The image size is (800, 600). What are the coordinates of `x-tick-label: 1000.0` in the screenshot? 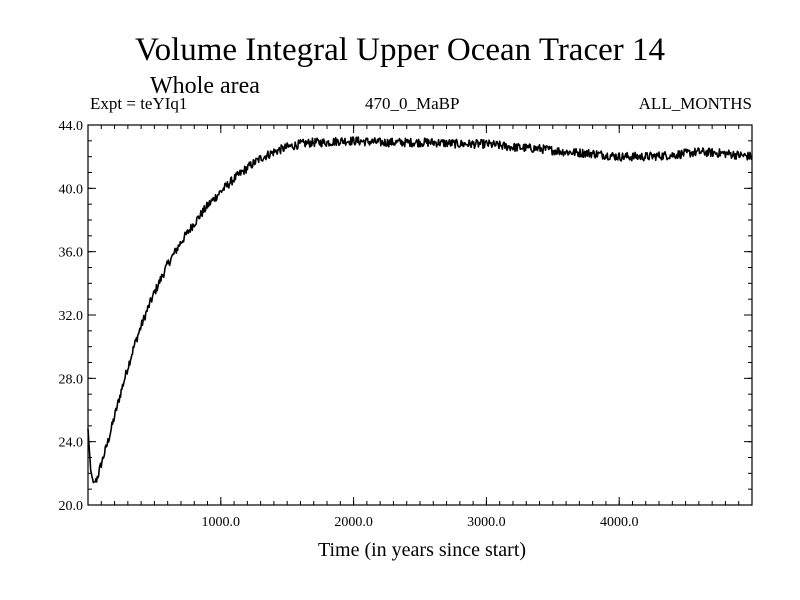 It's located at (221, 522).